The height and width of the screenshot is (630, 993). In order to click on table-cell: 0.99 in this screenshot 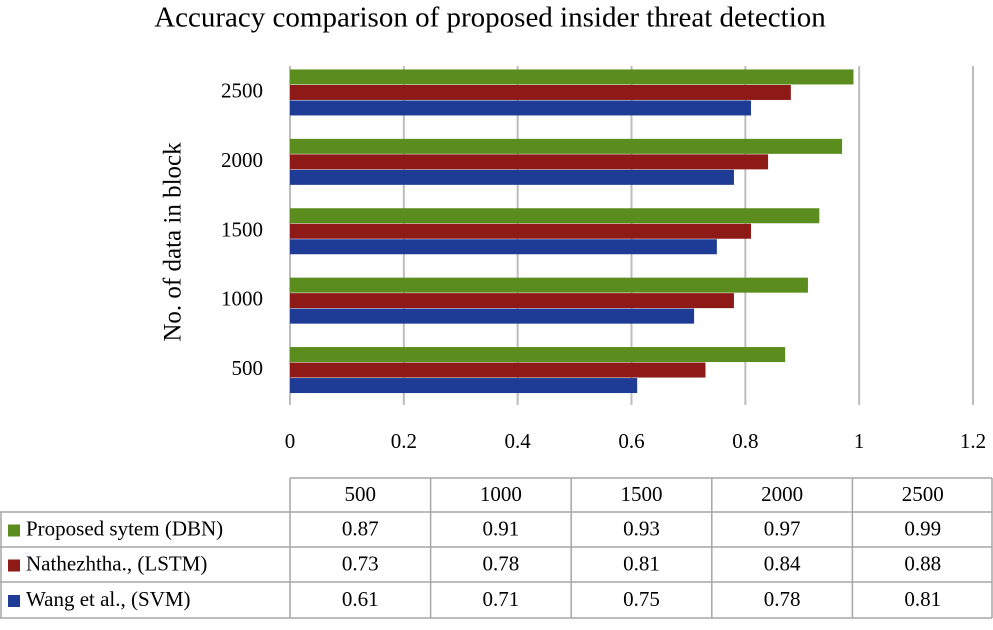, I will do `click(922, 528)`.